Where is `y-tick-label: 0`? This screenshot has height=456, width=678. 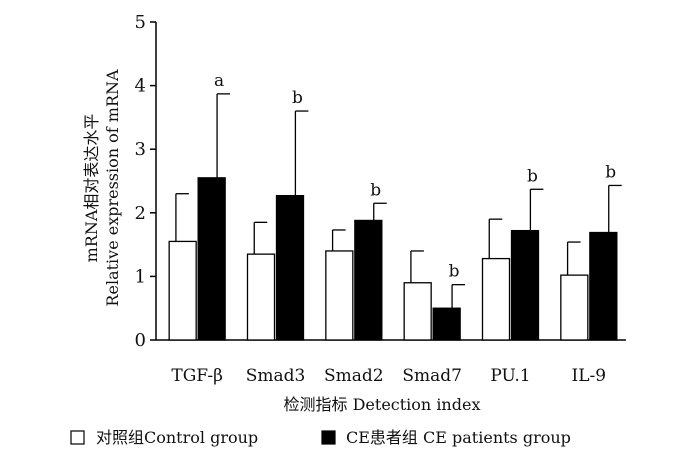 y-tick-label: 0 is located at coordinates (140, 340).